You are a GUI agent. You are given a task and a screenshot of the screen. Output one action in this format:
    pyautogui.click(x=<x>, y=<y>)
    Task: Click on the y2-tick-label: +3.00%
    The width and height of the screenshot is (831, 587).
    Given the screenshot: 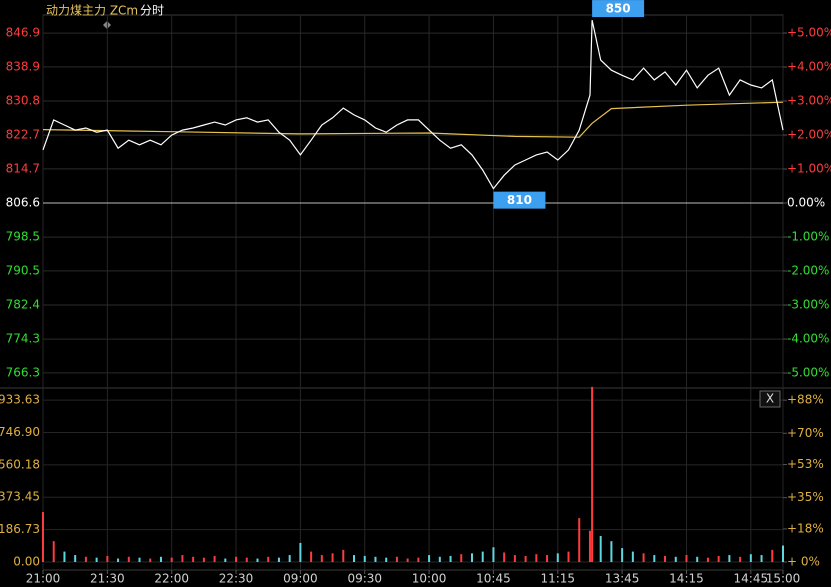 What is the action you would take?
    pyautogui.click(x=809, y=101)
    